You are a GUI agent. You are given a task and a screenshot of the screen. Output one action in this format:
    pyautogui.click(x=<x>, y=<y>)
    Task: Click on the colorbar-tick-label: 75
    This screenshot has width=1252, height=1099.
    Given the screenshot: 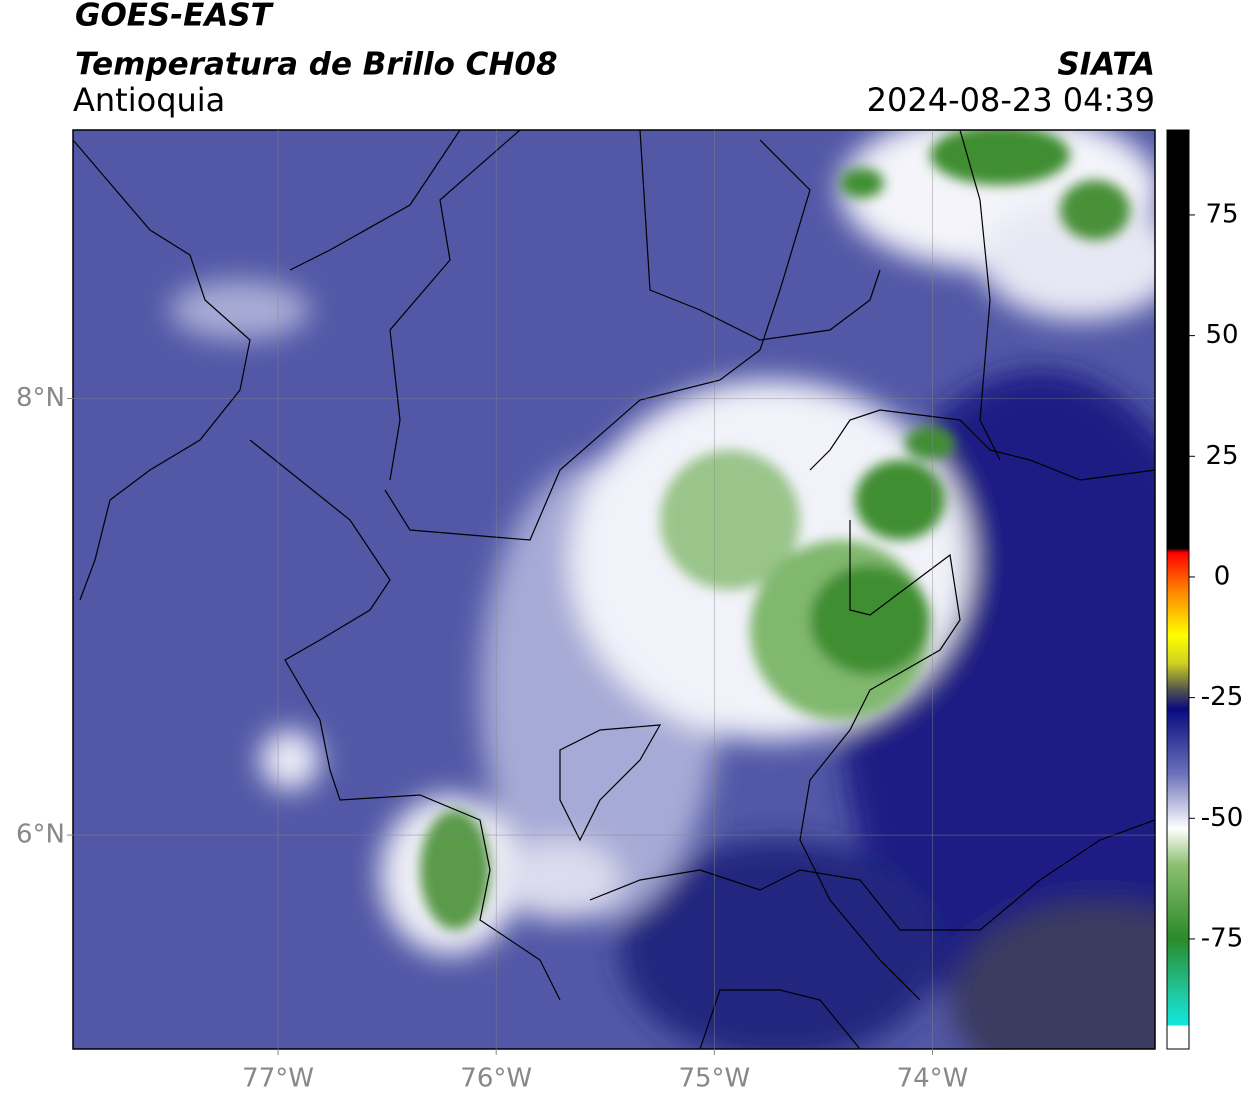 What is the action you would take?
    pyautogui.click(x=1221, y=214)
    